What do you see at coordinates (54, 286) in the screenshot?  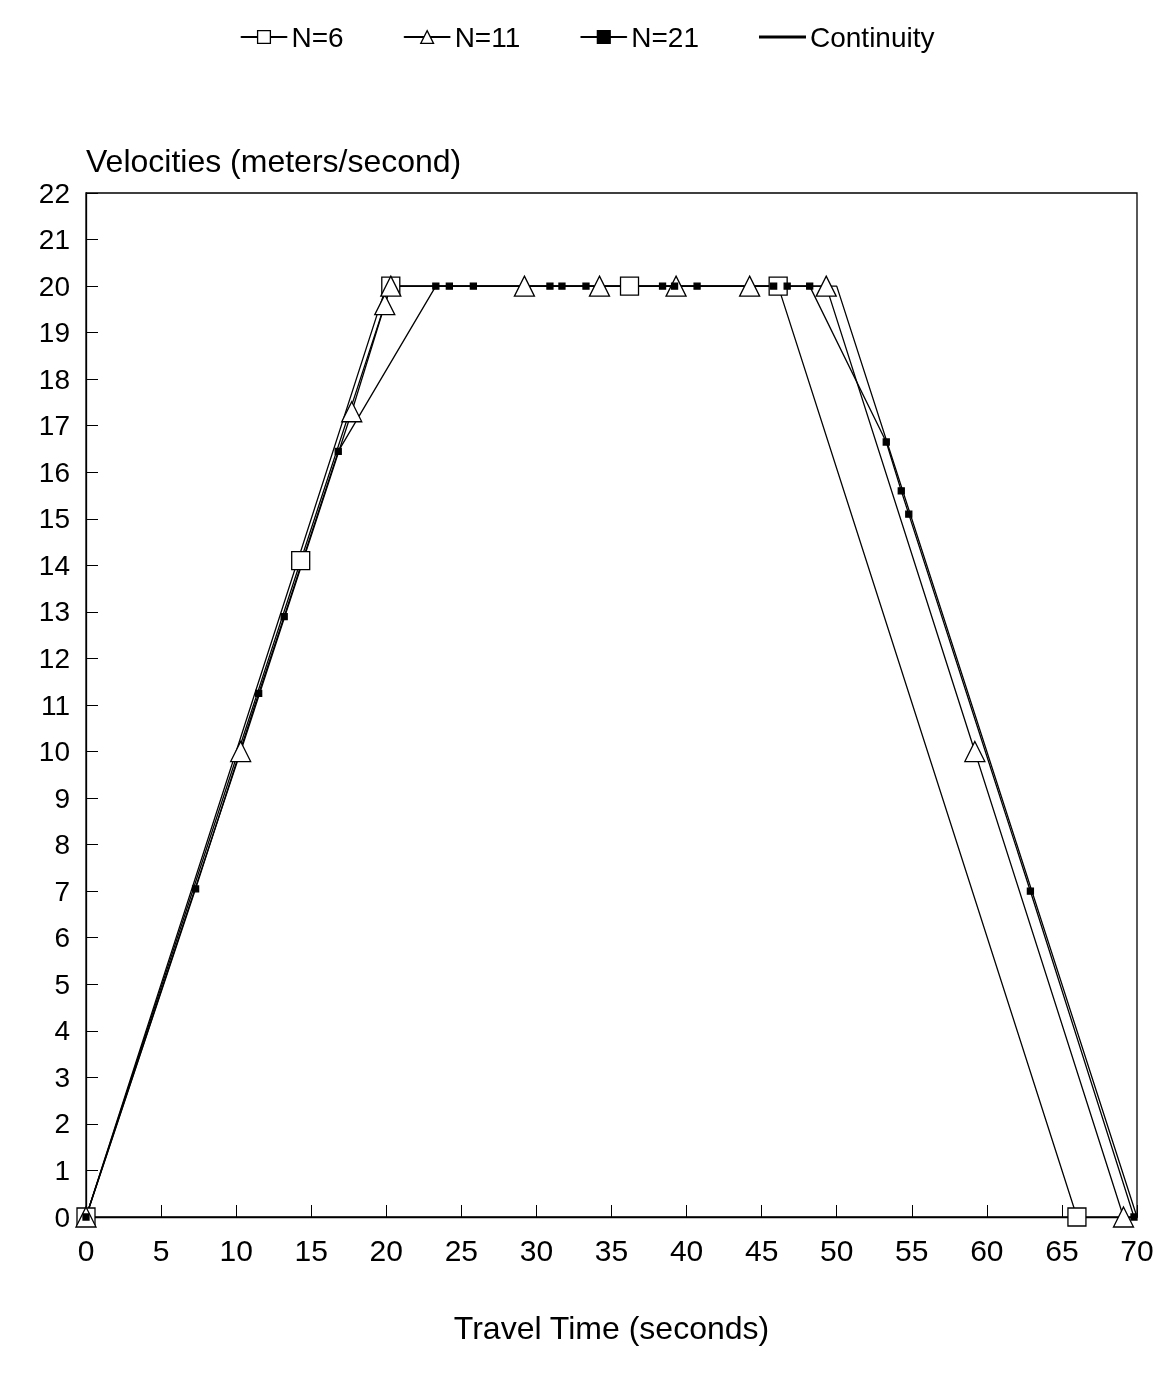 I see `y-tick-label: 20` at bounding box center [54, 286].